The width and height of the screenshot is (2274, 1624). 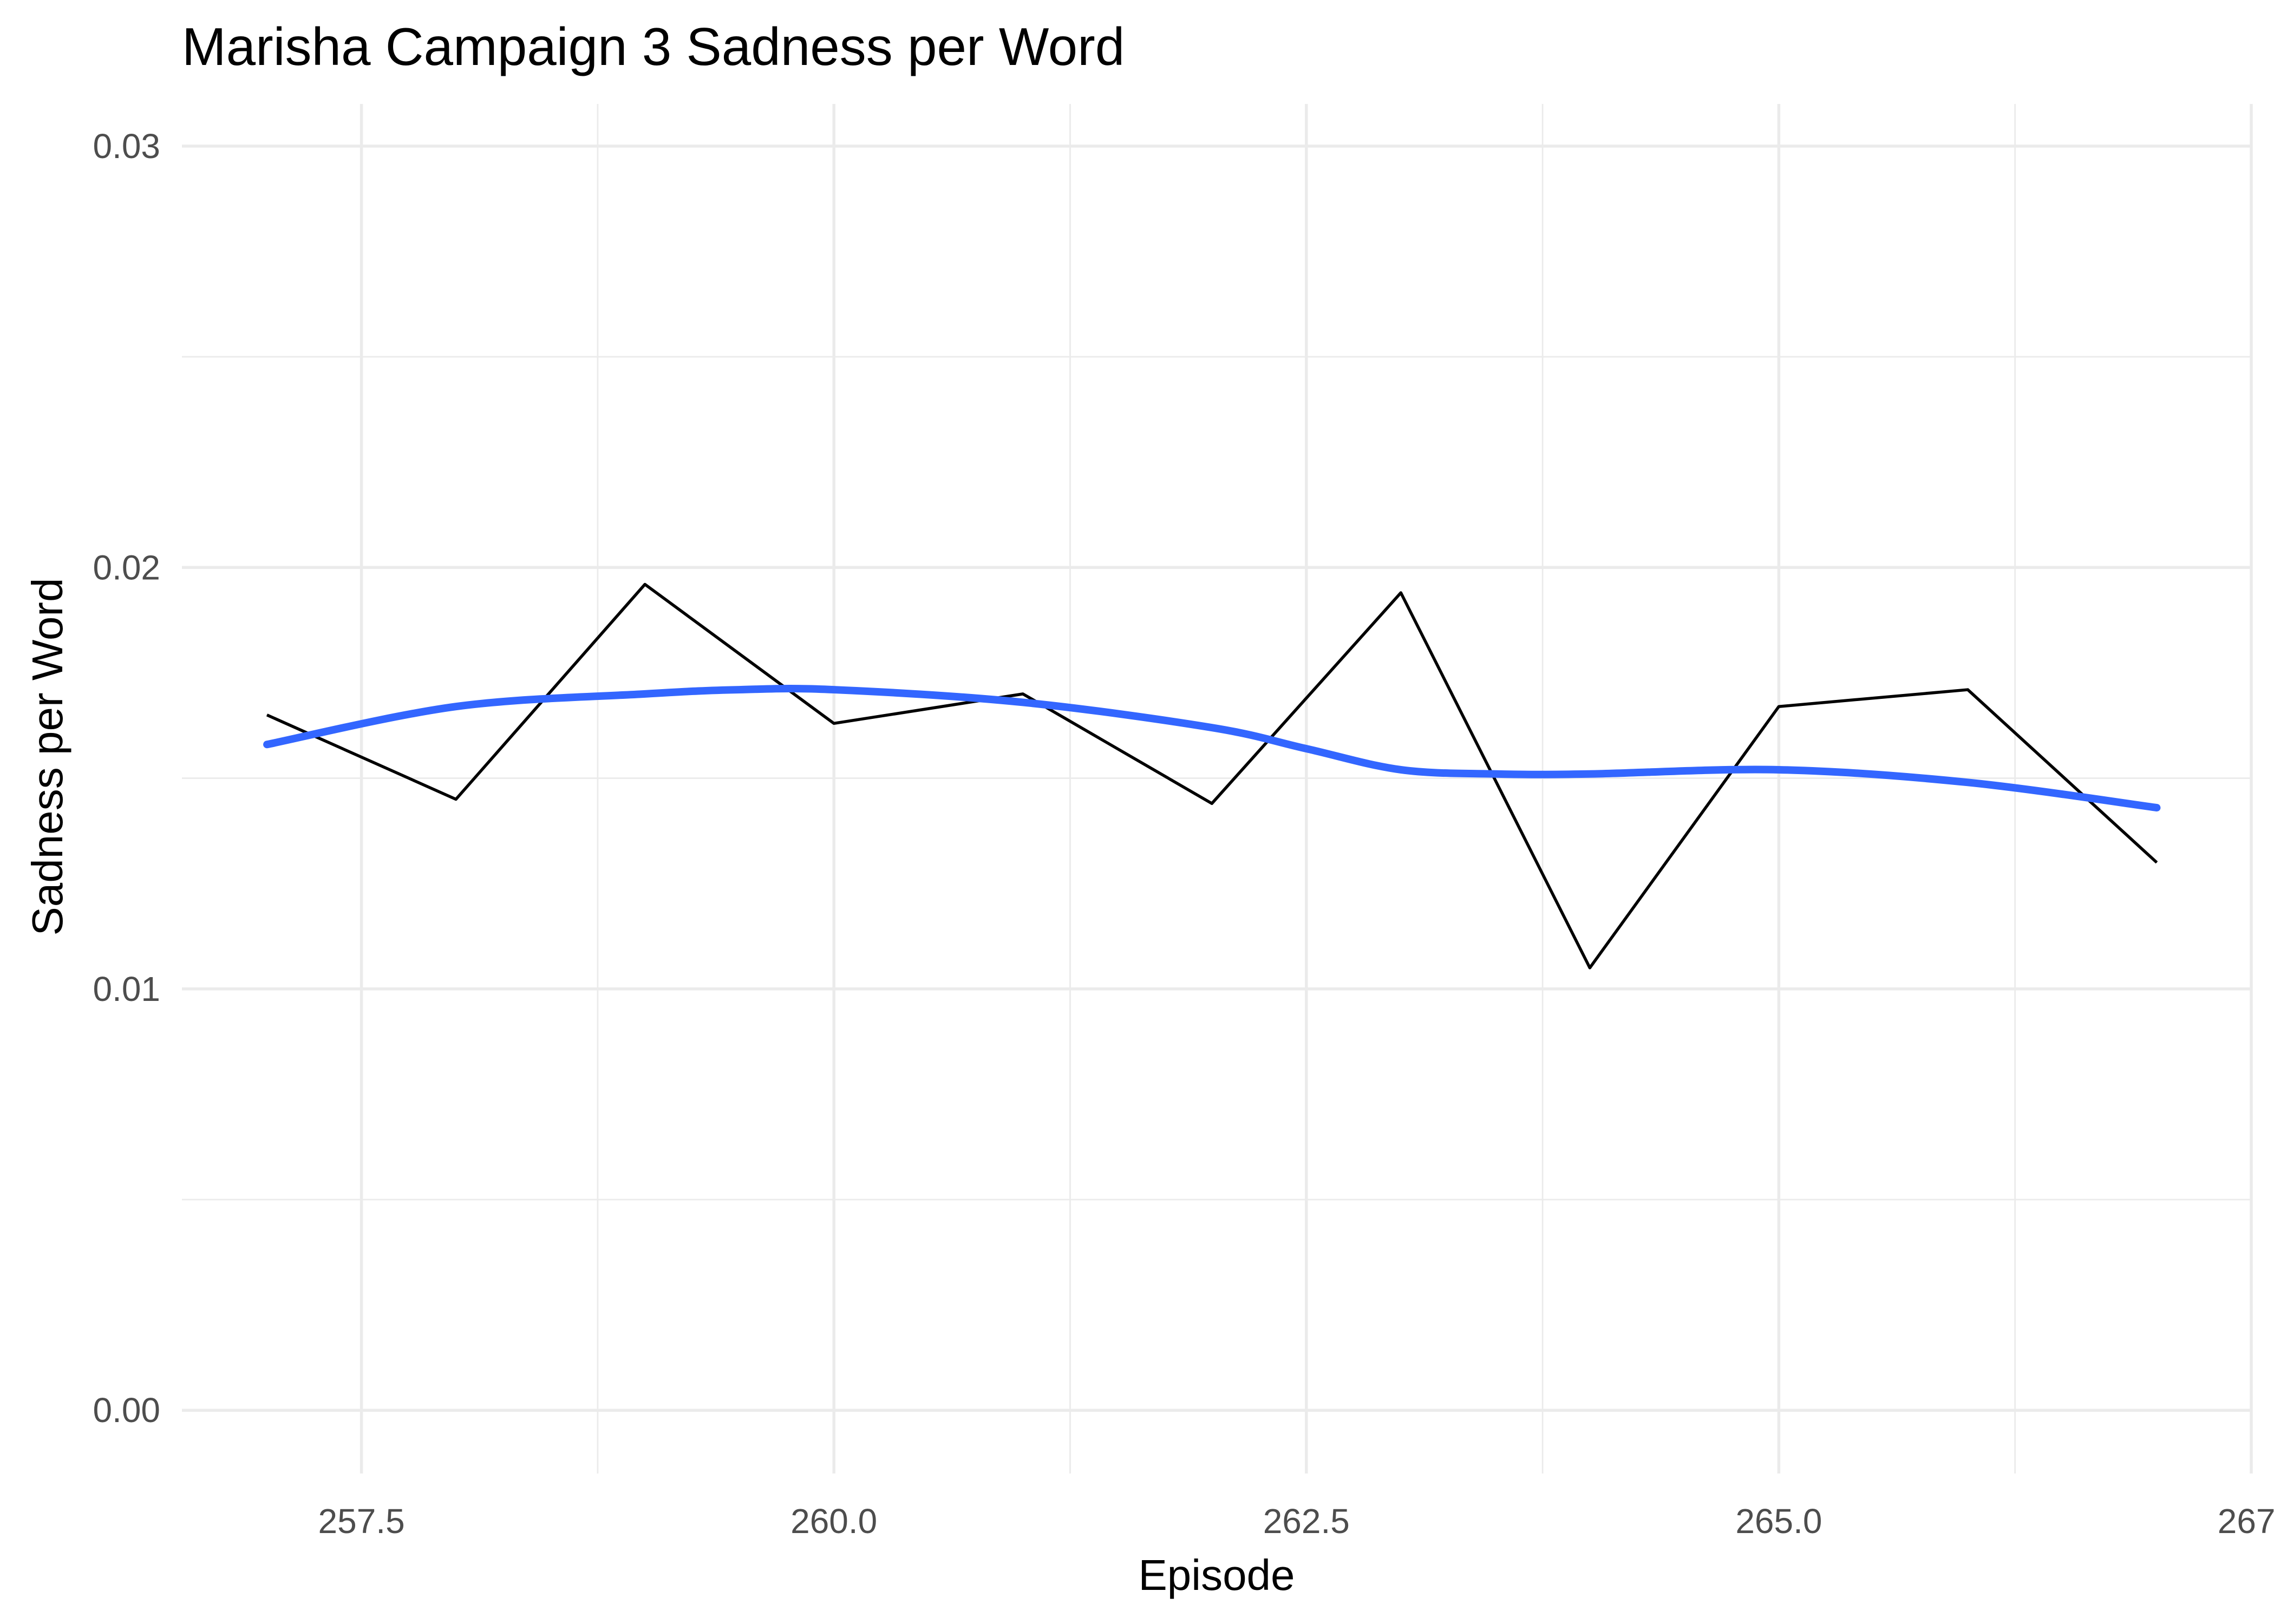 I want to click on x-tick-label: 260.0, so click(x=833, y=1521).